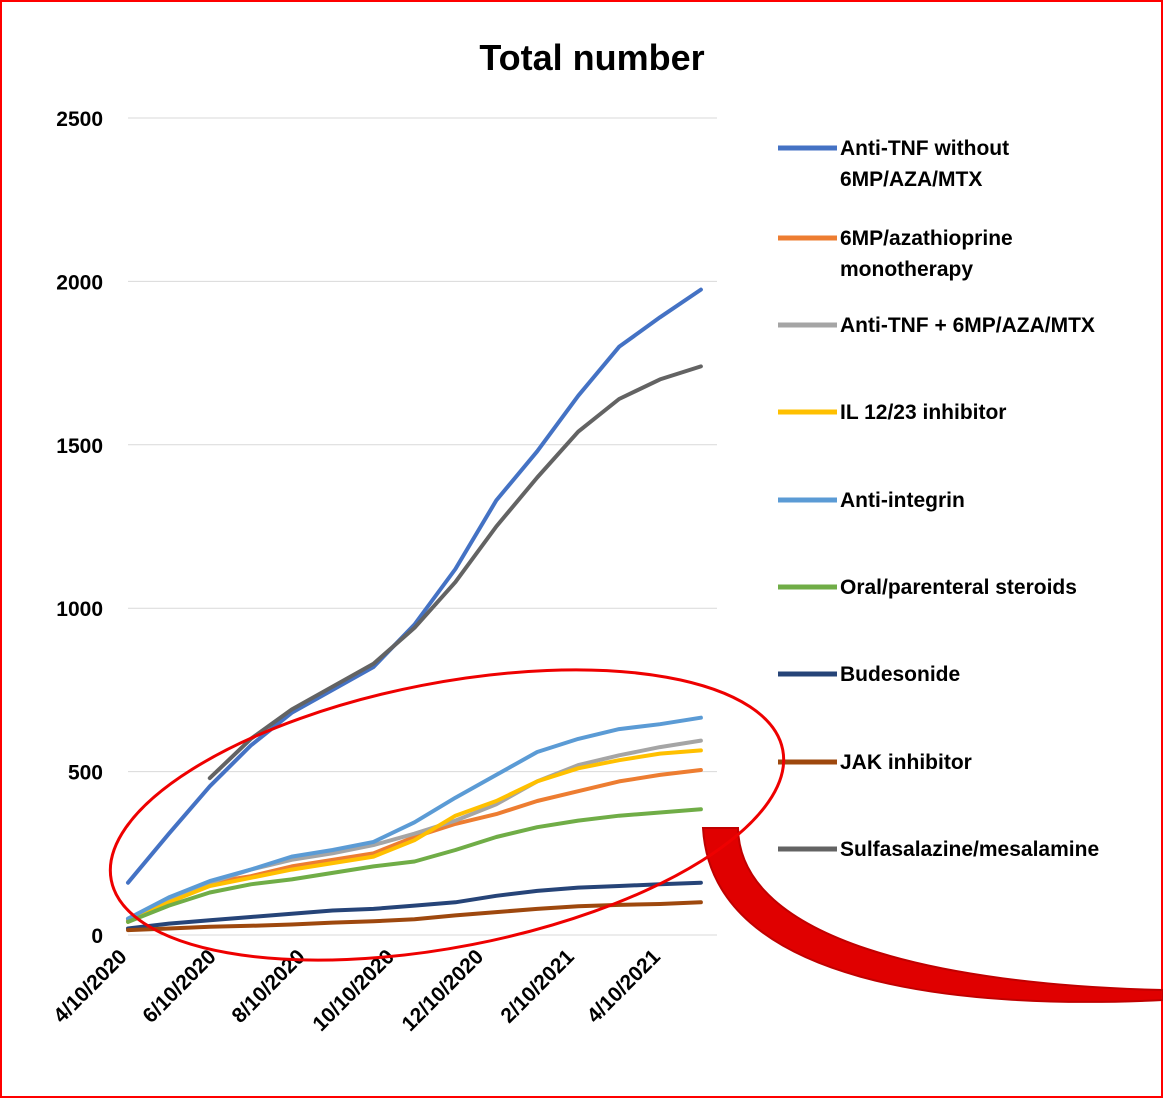 The width and height of the screenshot is (1163, 1098). Describe the element at coordinates (924, 164) in the screenshot. I see `legend-label: Anti-TNF without 6MP/AZA/MTX` at that location.